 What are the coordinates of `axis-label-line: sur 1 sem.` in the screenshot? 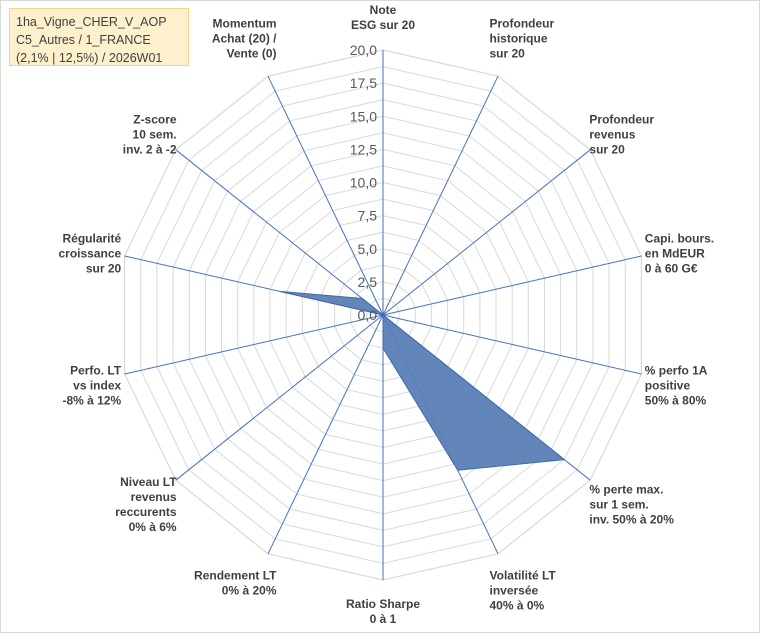 It's located at (618, 505).